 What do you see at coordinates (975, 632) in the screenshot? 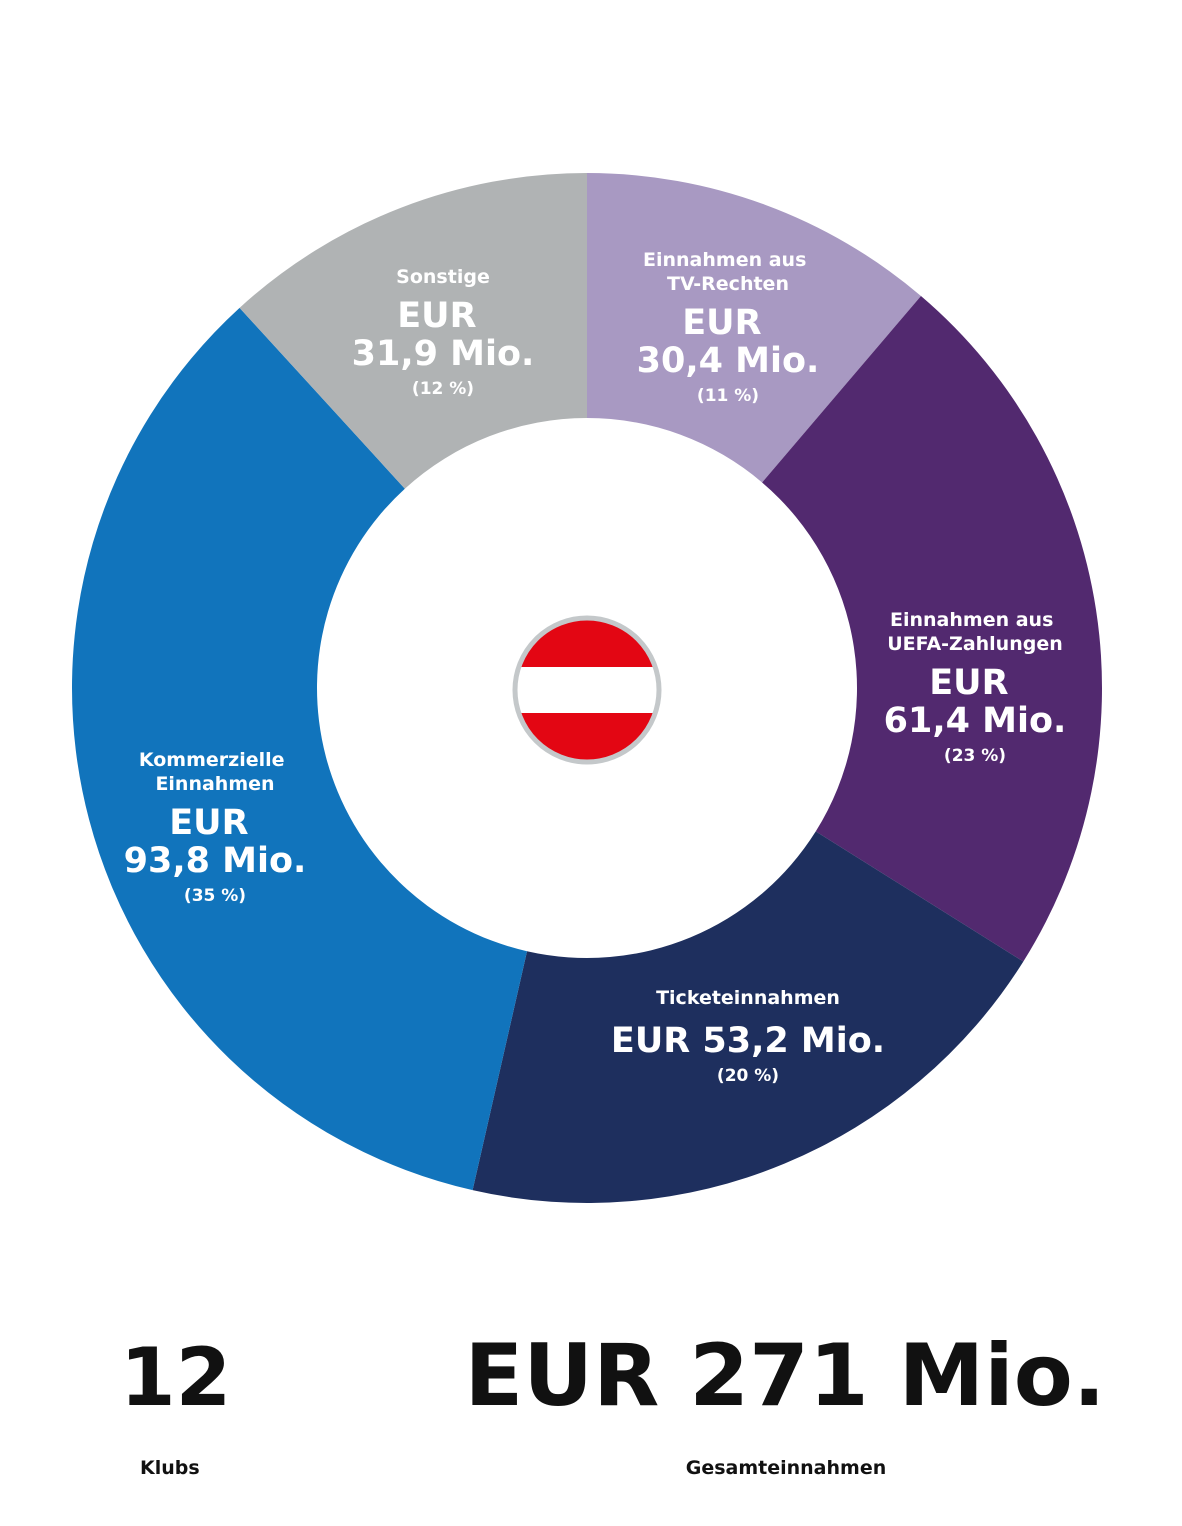
I see `segment-name: Einnahmen aus UEFA-Zahlungen` at bounding box center [975, 632].